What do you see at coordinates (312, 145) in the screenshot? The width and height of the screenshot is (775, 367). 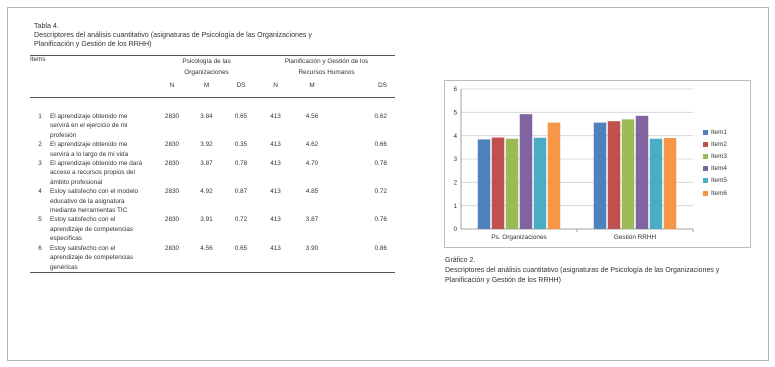 I see `cell-m2: 4.62` at bounding box center [312, 145].